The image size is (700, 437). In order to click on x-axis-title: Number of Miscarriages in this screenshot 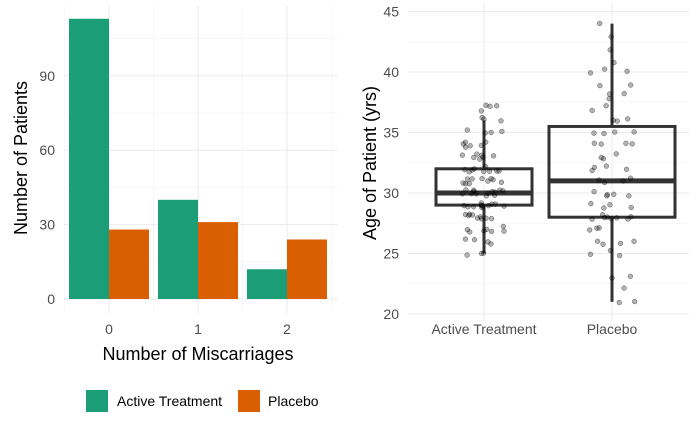, I will do `click(197, 354)`.